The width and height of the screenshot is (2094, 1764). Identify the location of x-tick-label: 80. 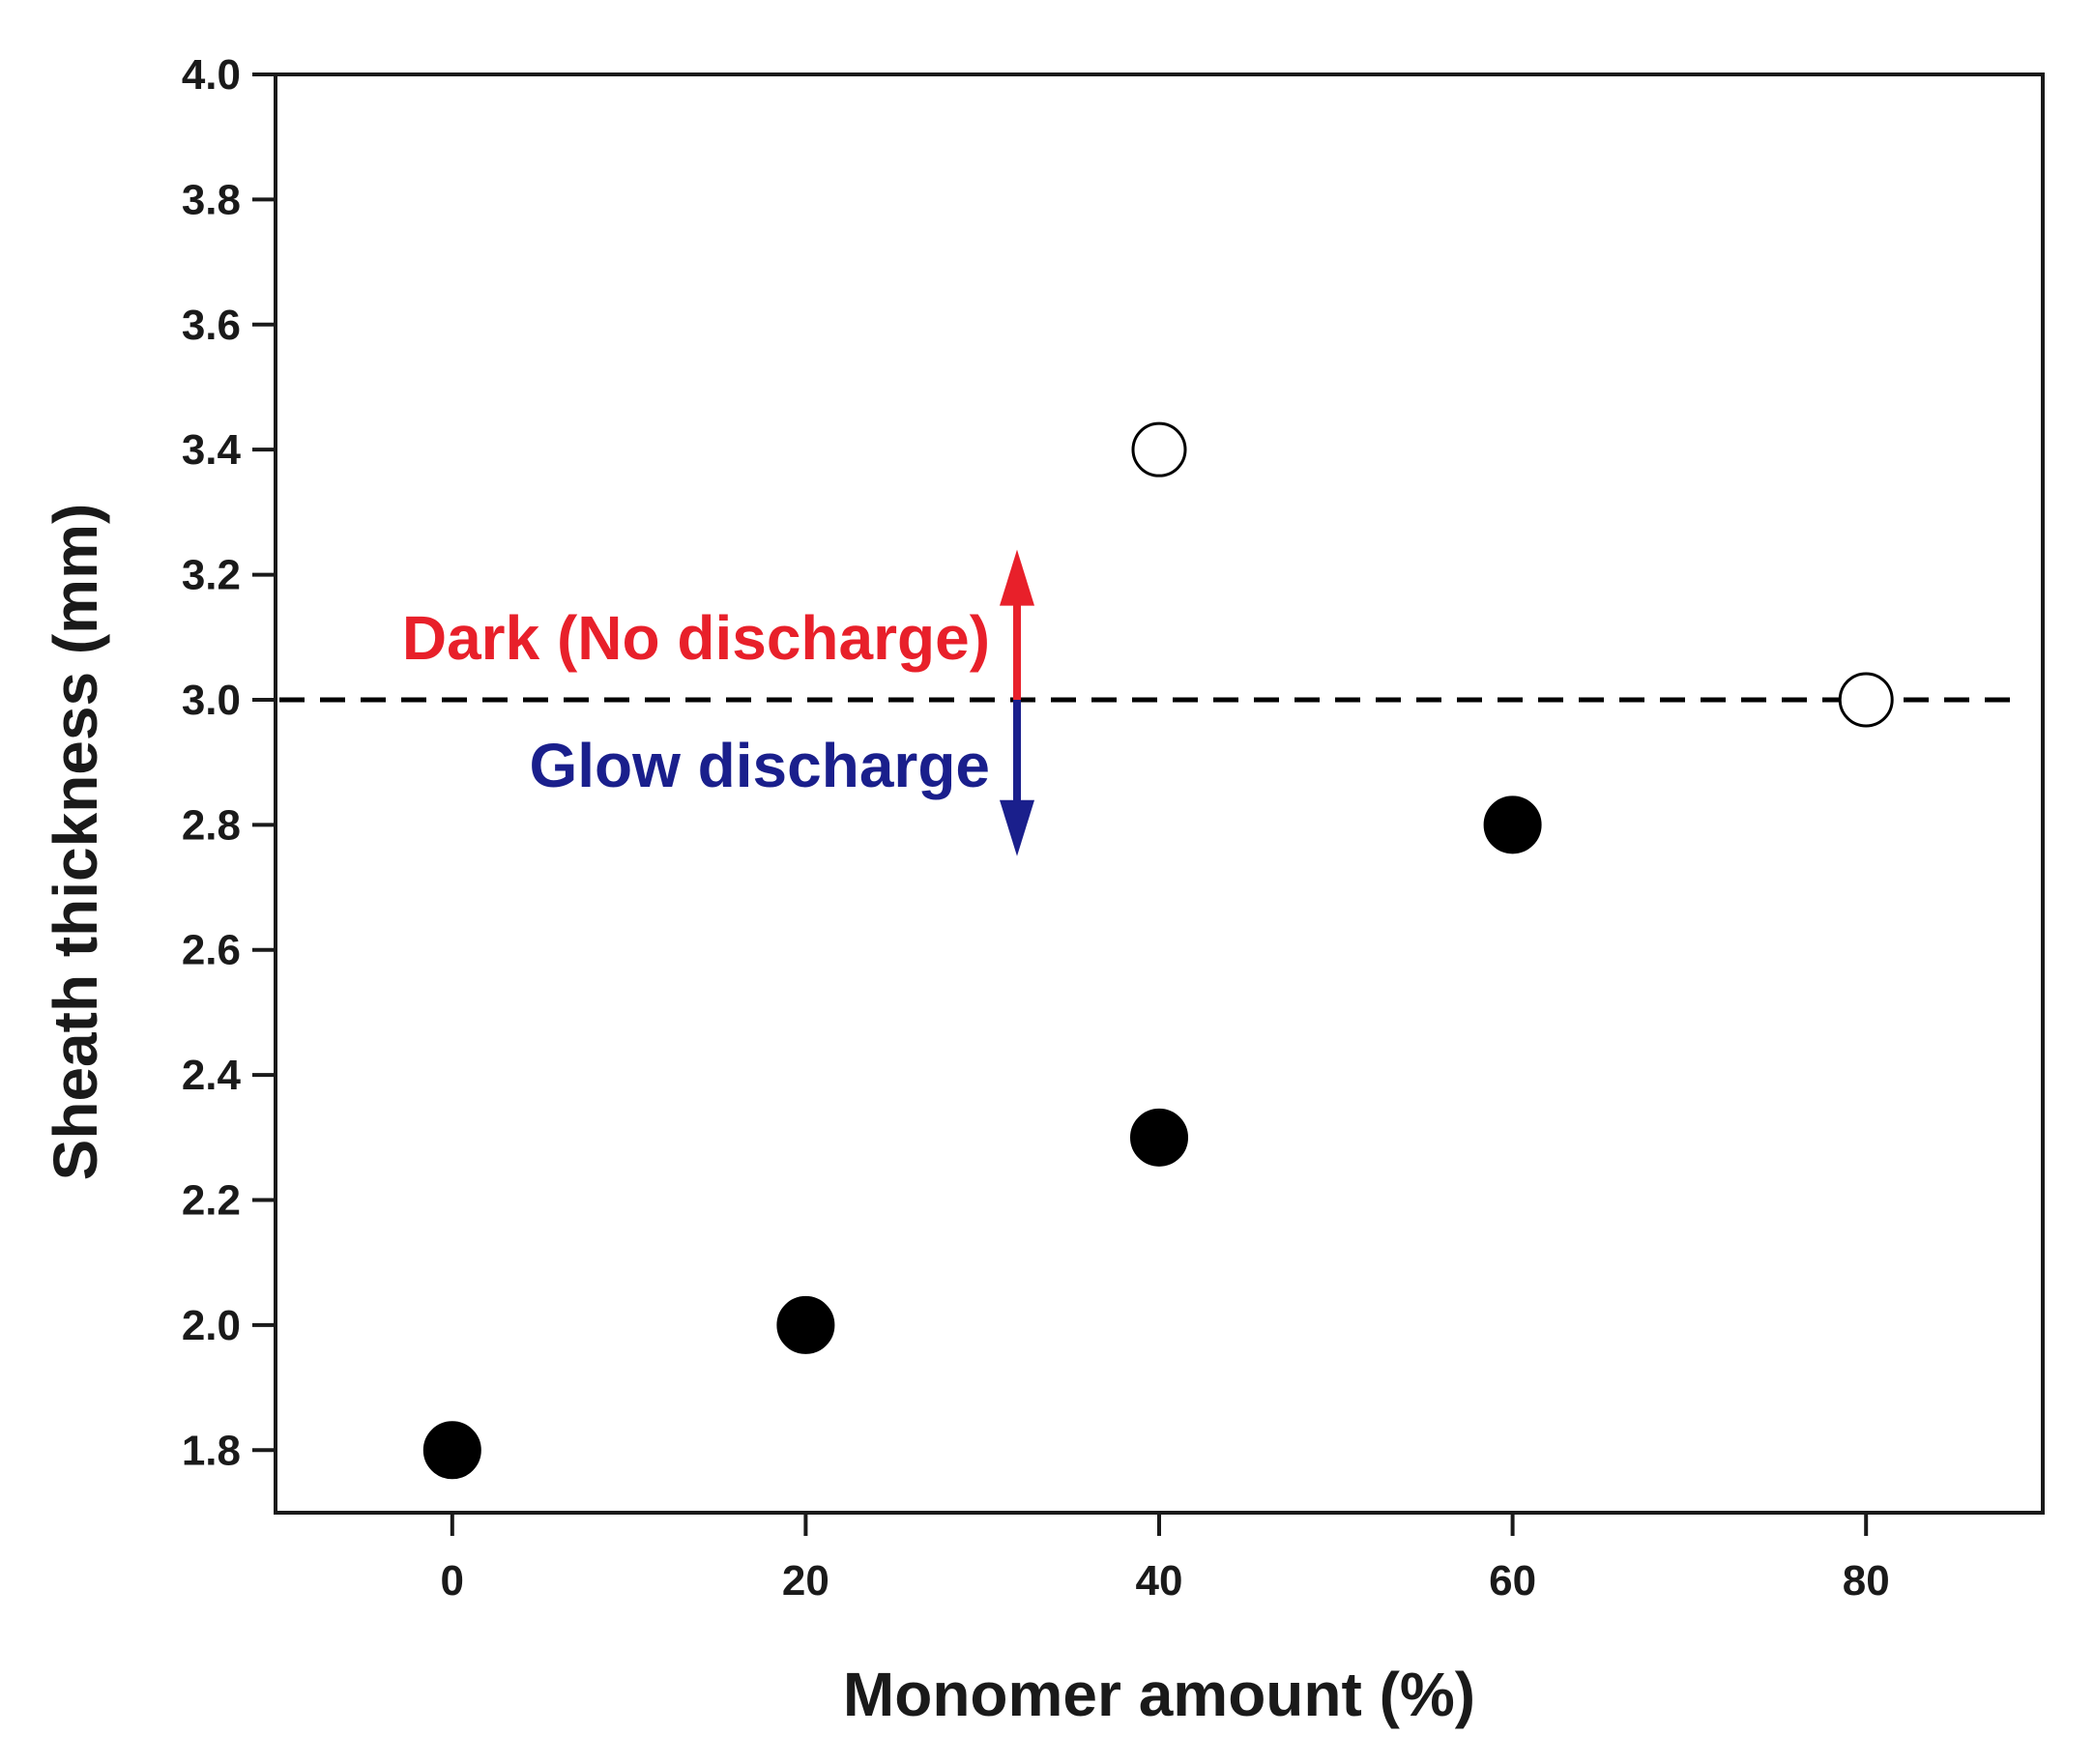
(1866, 1581).